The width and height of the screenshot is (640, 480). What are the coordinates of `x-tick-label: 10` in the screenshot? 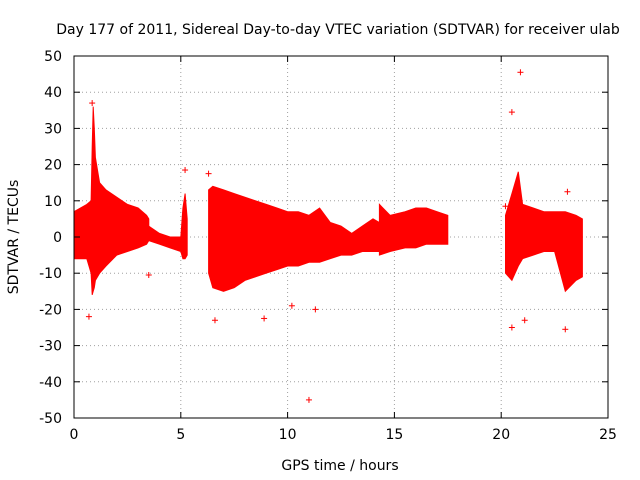 It's located at (288, 435).